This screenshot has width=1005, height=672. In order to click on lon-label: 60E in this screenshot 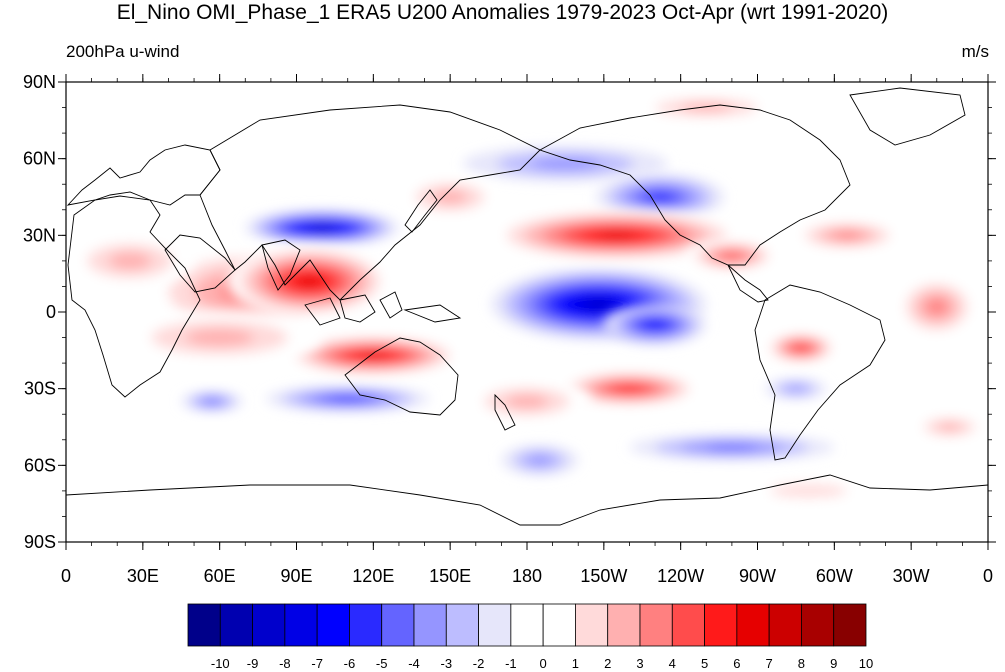, I will do `click(220, 576)`.